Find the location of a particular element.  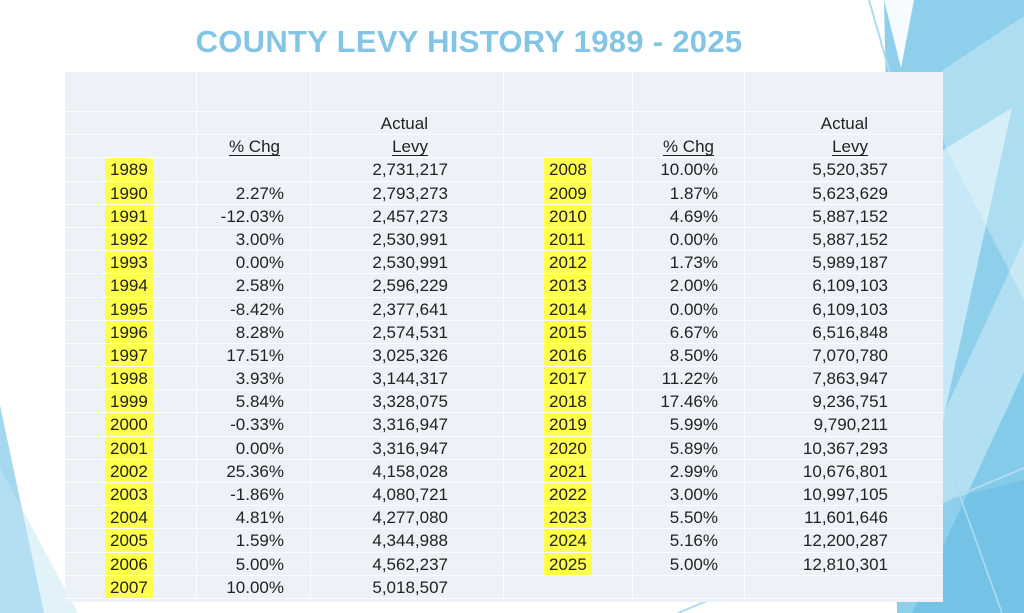

year-cell: 1989 is located at coordinates (131, 170).